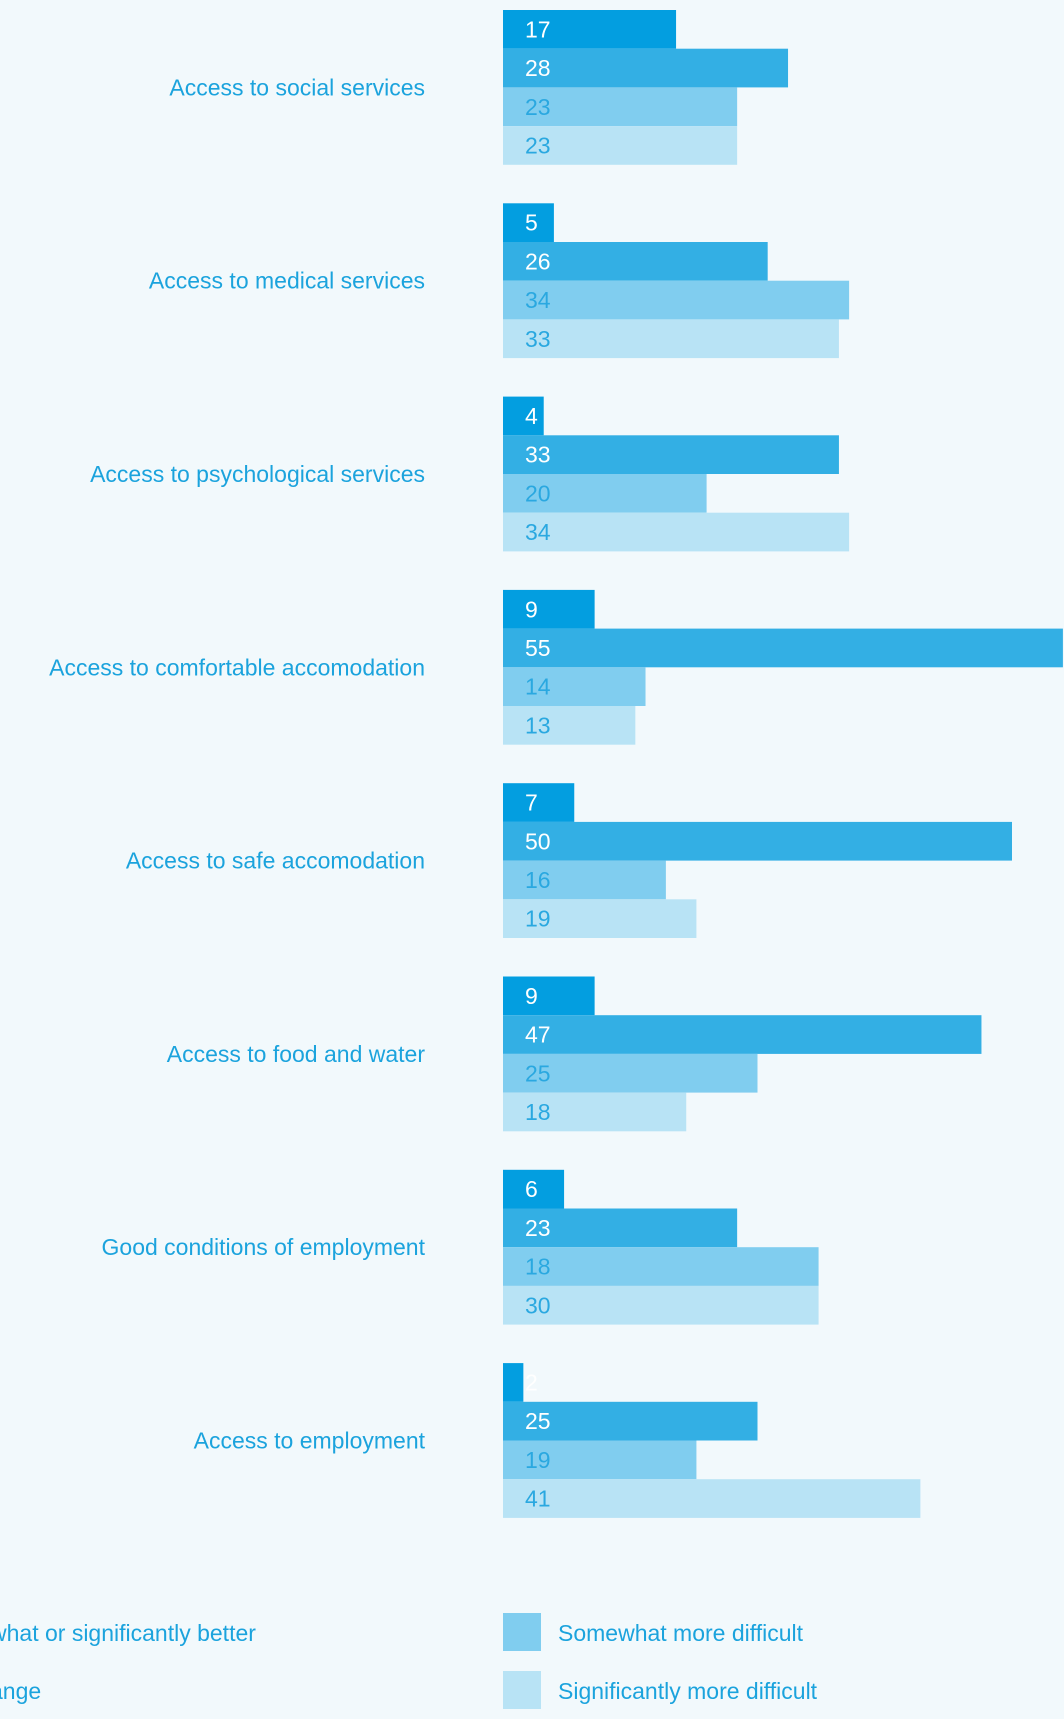  What do you see at coordinates (538, 648) in the screenshot?
I see `bar-value-label: 55` at bounding box center [538, 648].